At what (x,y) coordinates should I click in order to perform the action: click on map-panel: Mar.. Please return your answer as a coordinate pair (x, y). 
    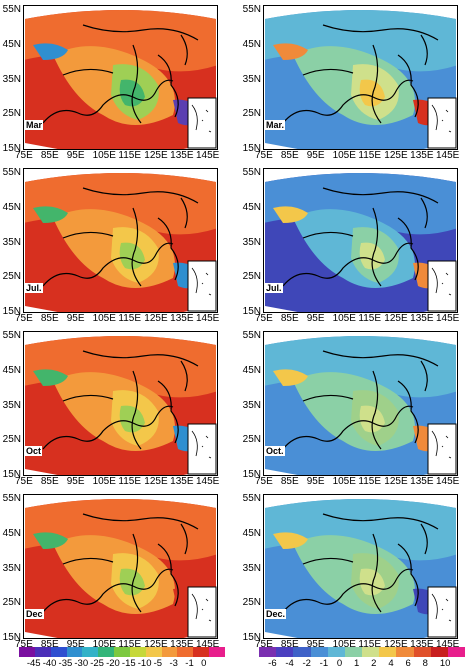
    Looking at the image, I should click on (360, 77).